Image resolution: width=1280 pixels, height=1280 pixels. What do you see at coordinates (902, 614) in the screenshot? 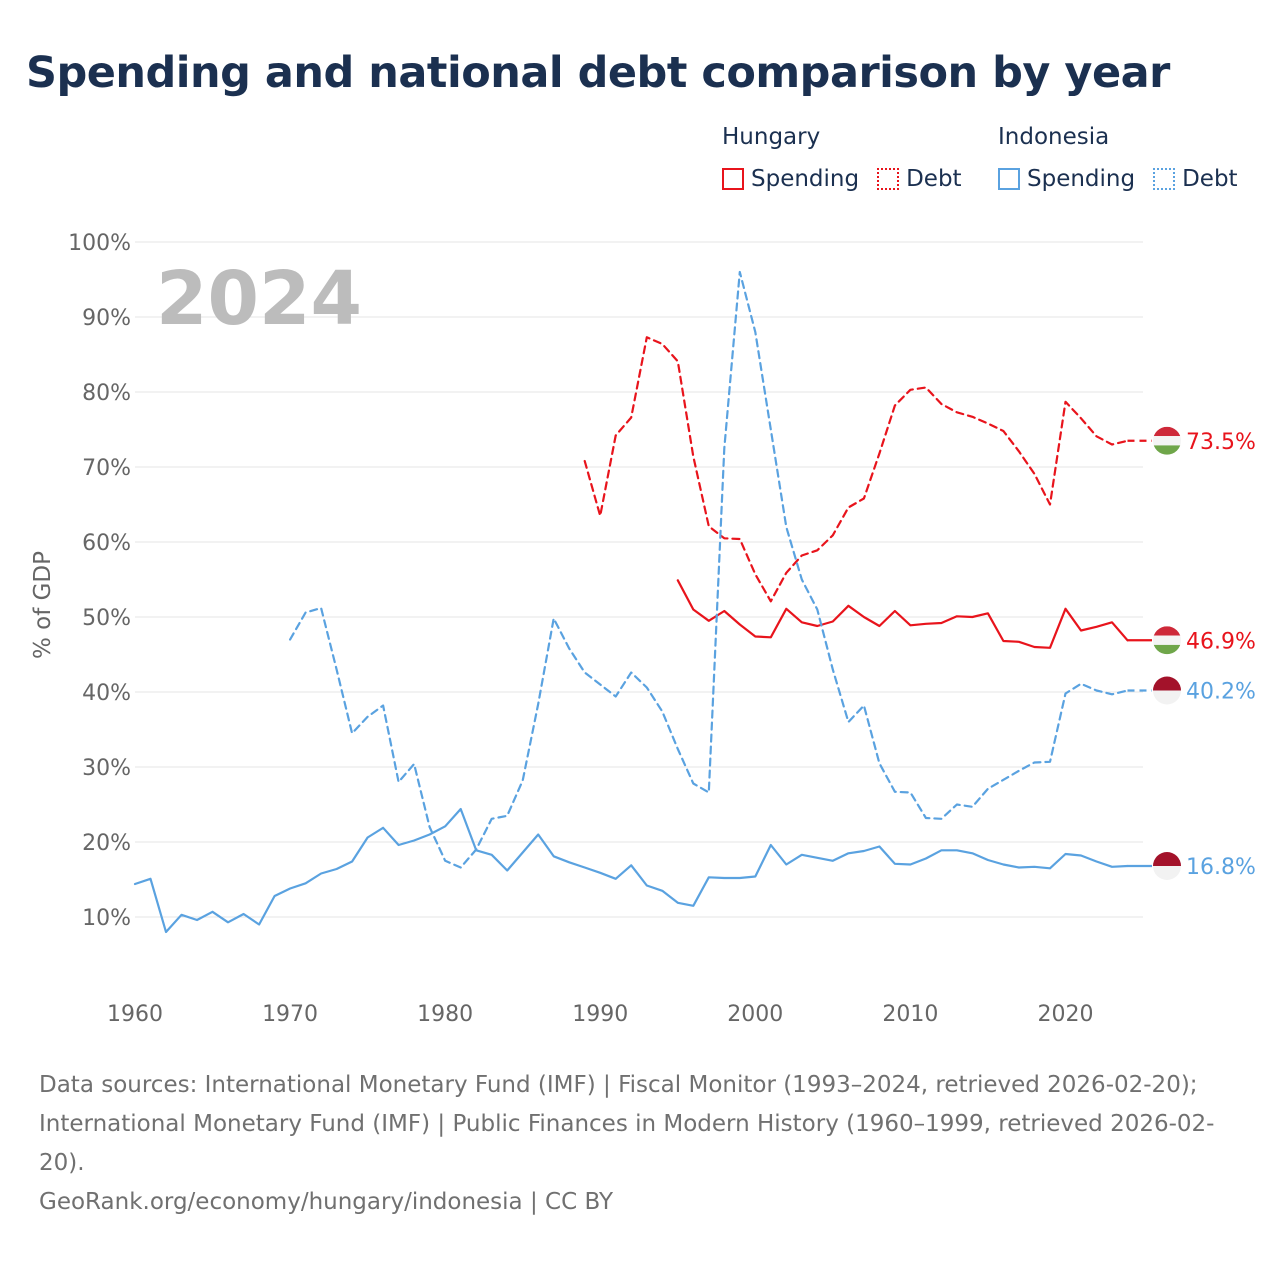
I see `hungary-spending-line` at bounding box center [902, 614].